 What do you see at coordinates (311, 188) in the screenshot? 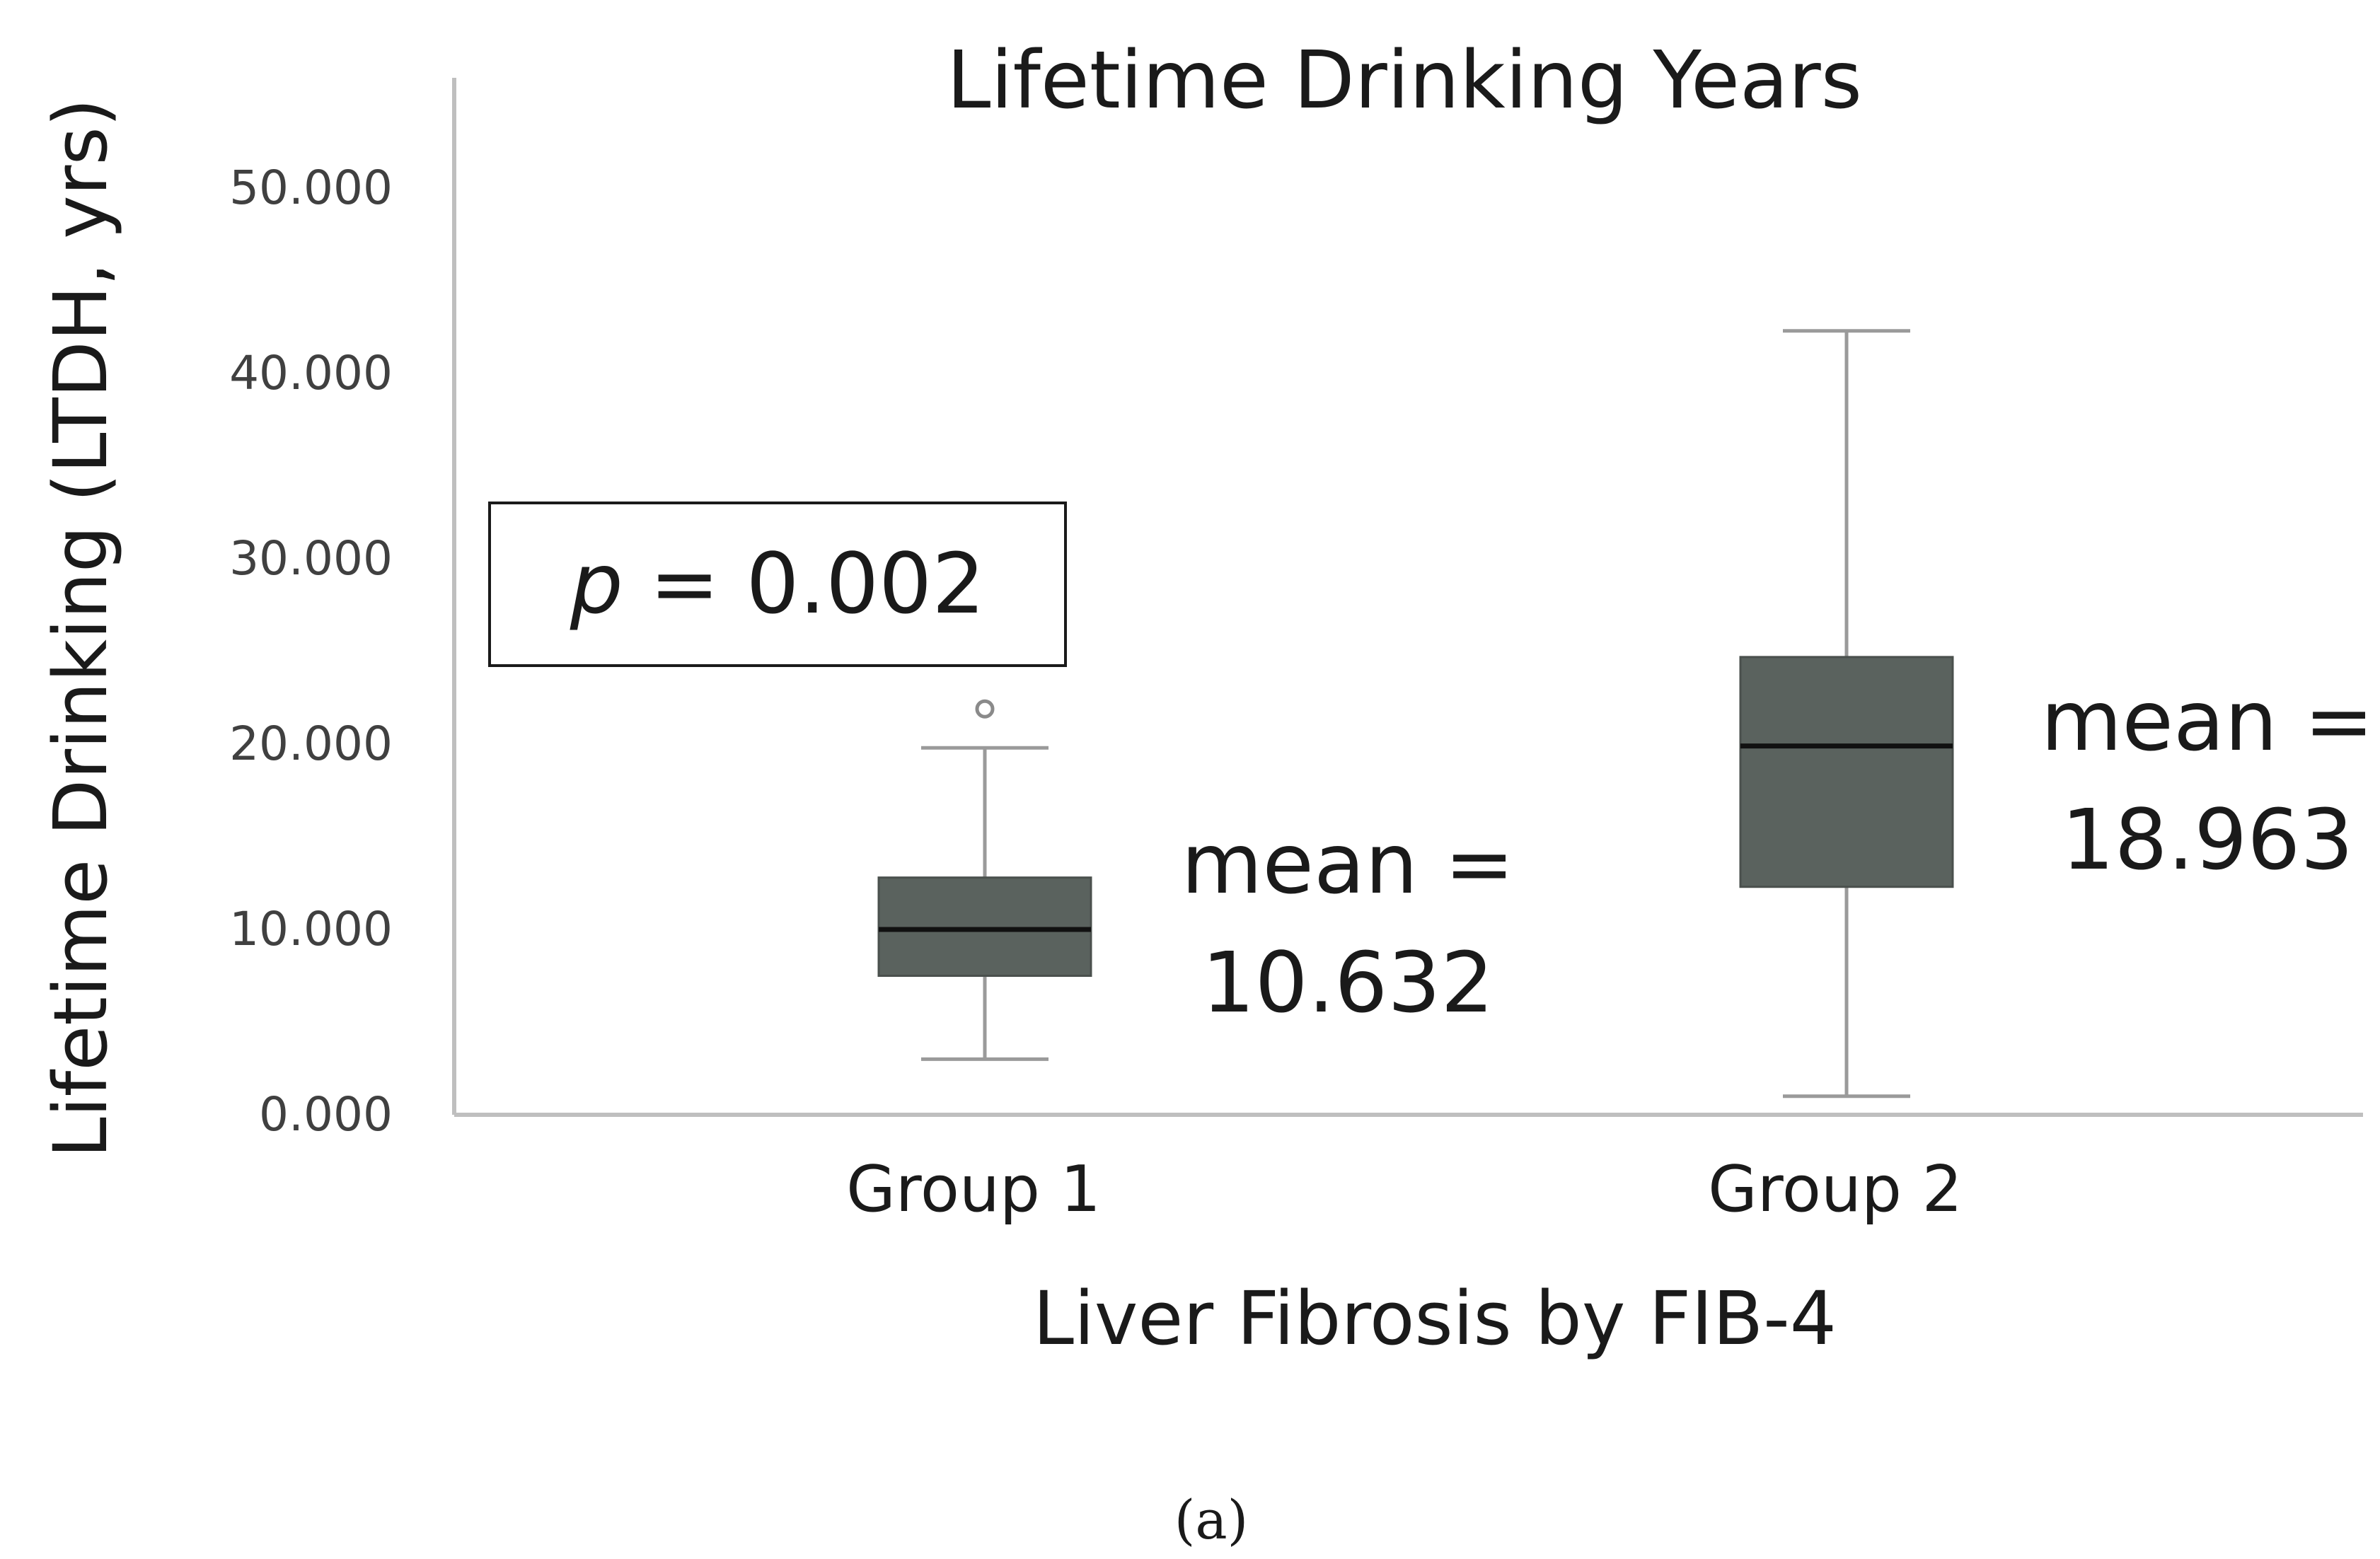
I see `y-tick-label: 50.000` at bounding box center [311, 188].